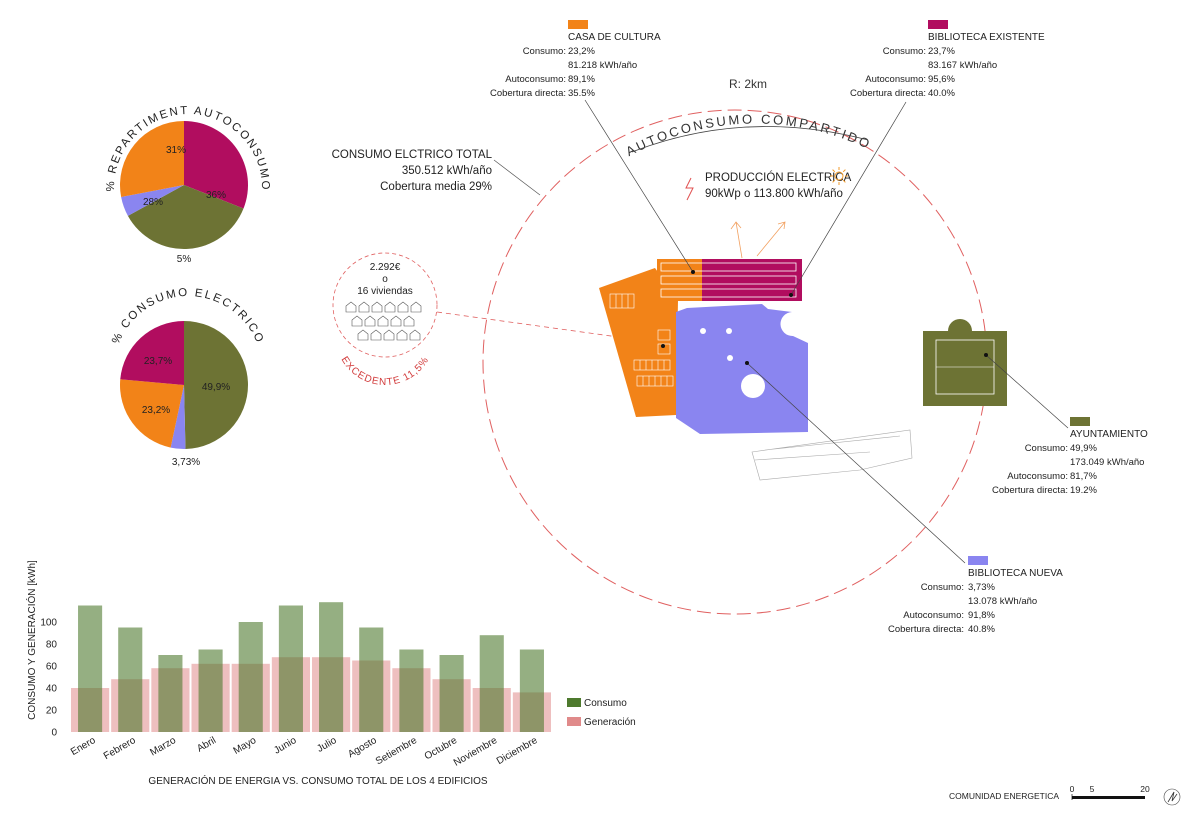  Describe the element at coordinates (610, 722) in the screenshot. I see `legend-generacion-label: Generación` at that location.